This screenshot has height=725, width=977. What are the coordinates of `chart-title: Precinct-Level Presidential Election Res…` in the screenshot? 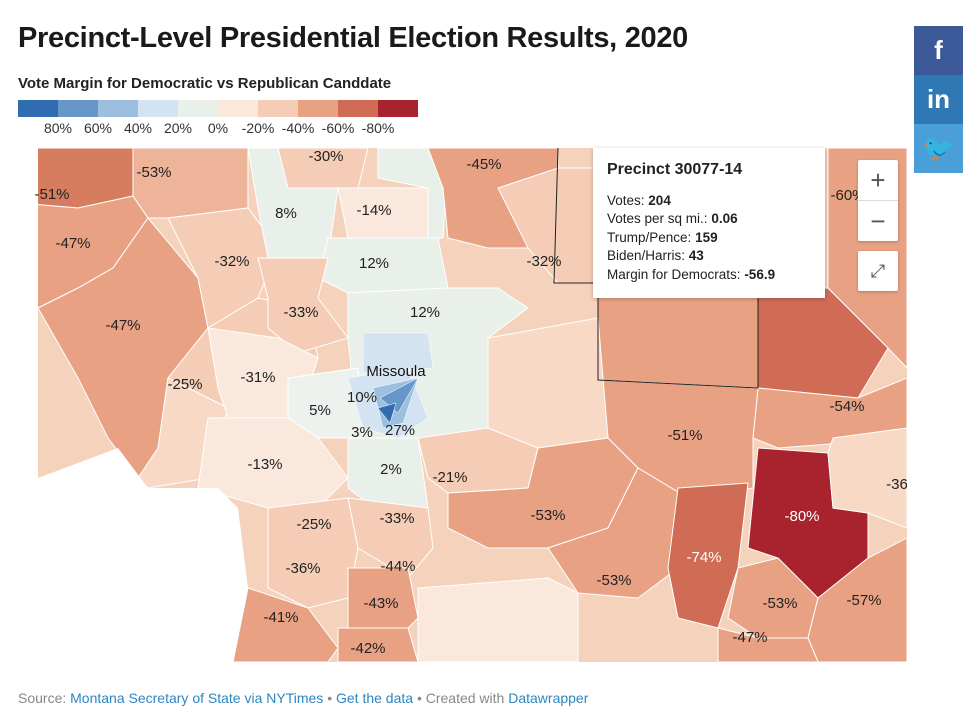 It's located at (353, 38).